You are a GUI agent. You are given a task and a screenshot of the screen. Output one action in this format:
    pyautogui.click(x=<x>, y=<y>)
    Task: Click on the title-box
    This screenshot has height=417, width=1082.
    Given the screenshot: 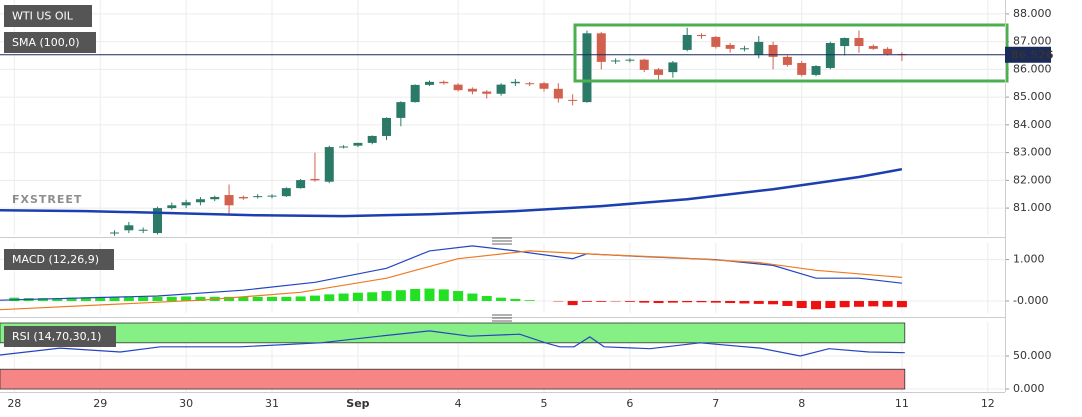 What is the action you would take?
    pyautogui.click(x=48, y=16)
    